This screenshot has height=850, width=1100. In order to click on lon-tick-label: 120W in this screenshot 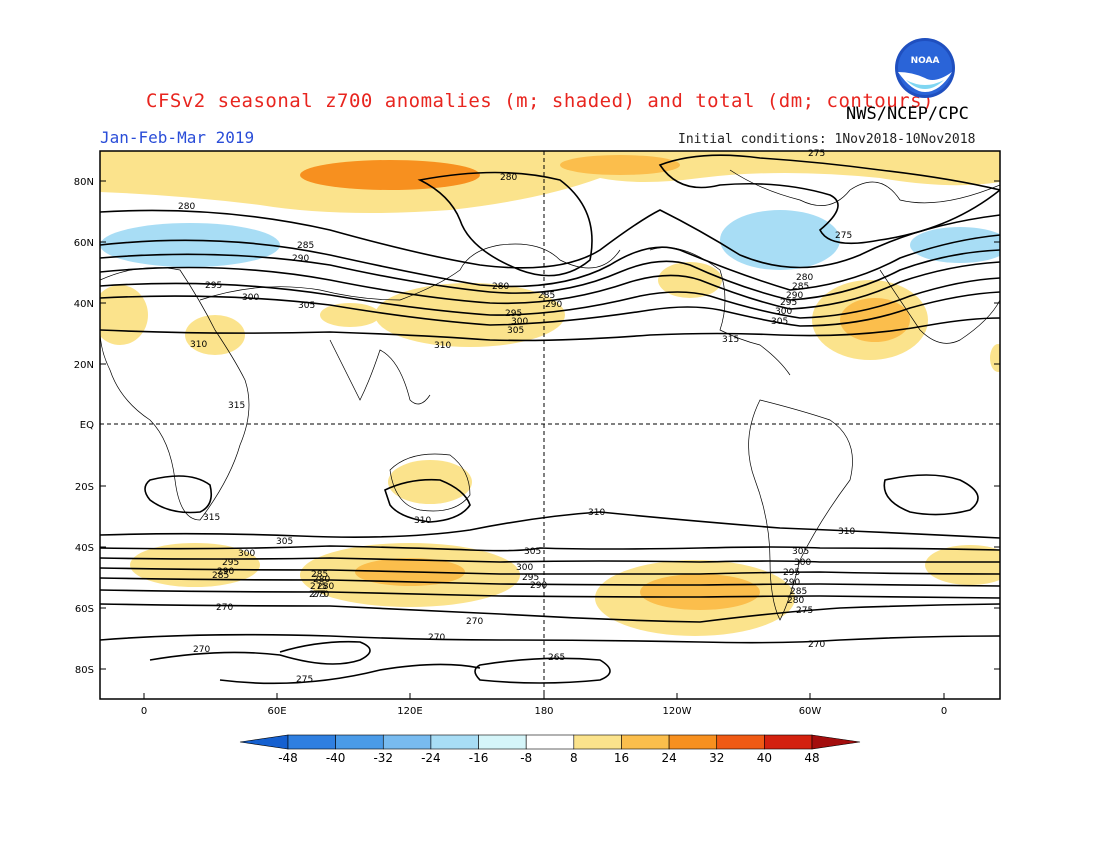, I will do `click(677, 711)`.